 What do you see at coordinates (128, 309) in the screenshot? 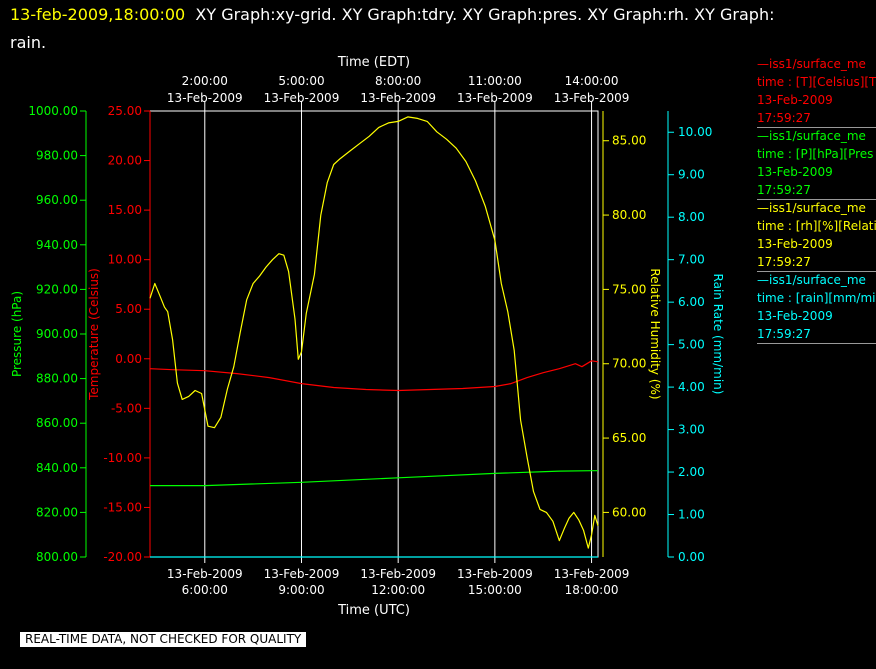
I see `temperature-tick-label: 5.00` at bounding box center [128, 309].